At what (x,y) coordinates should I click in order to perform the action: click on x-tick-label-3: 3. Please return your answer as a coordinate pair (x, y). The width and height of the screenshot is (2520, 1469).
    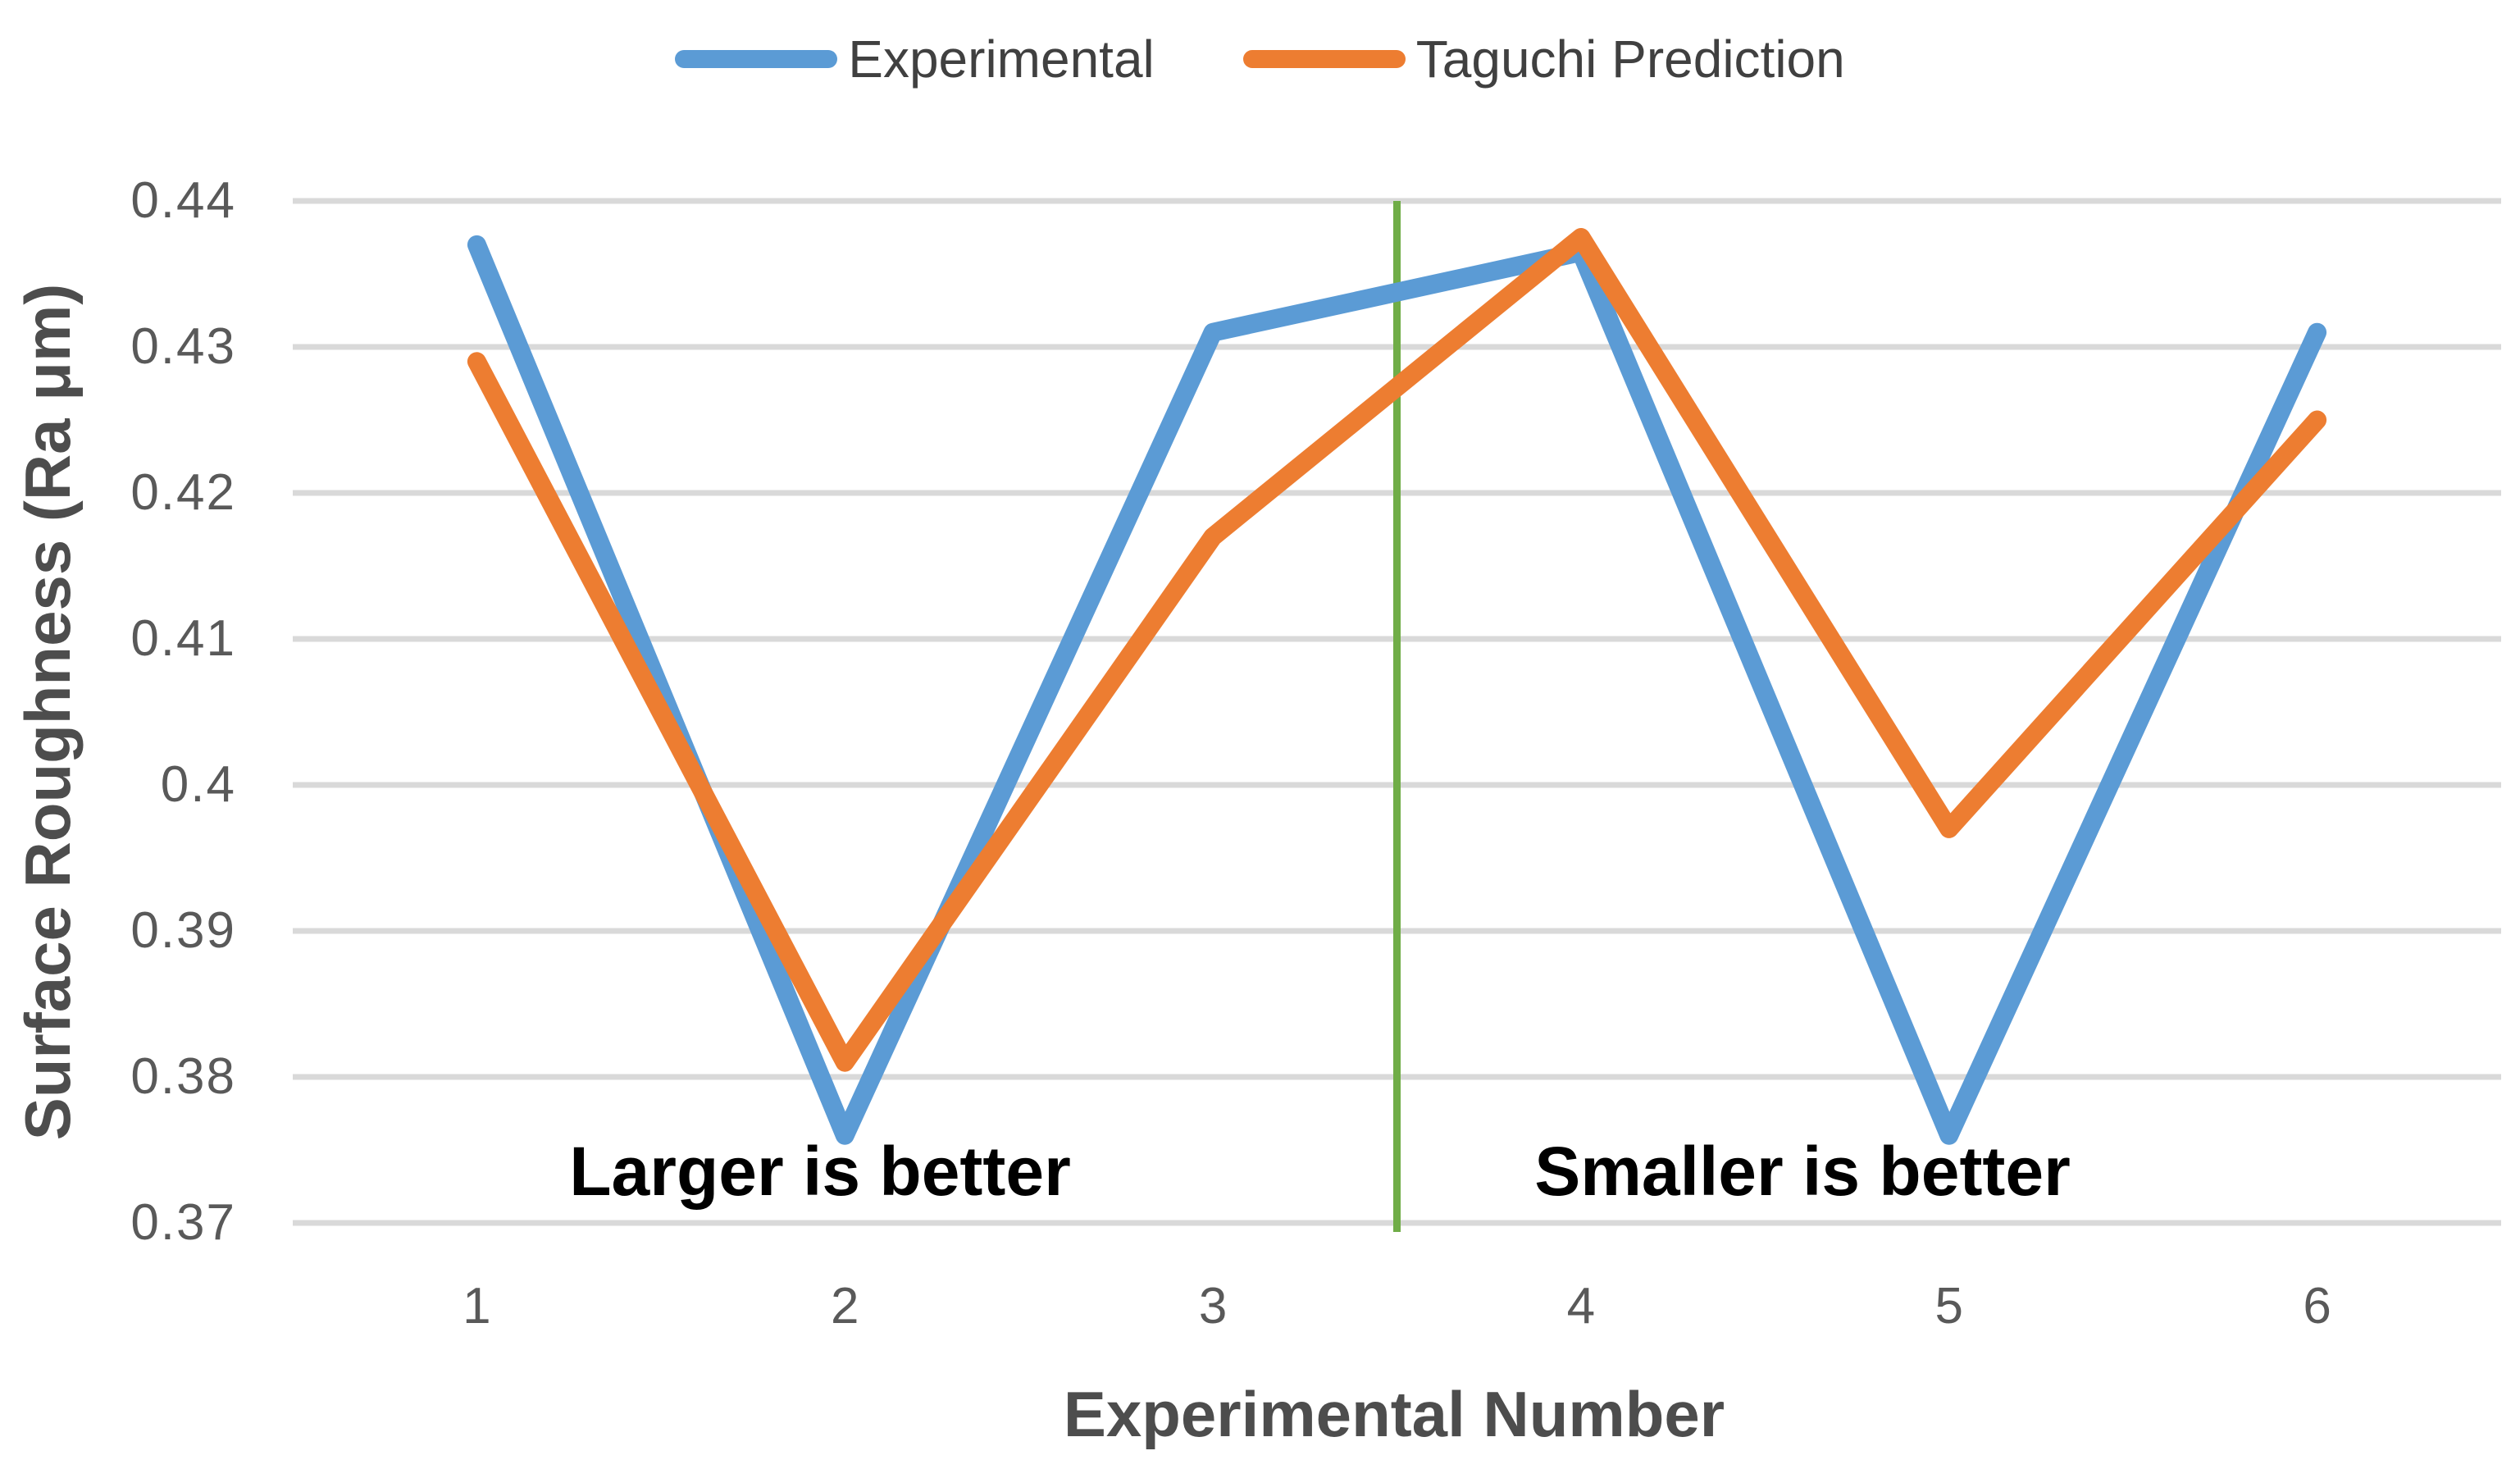
    Looking at the image, I should click on (1213, 1306).